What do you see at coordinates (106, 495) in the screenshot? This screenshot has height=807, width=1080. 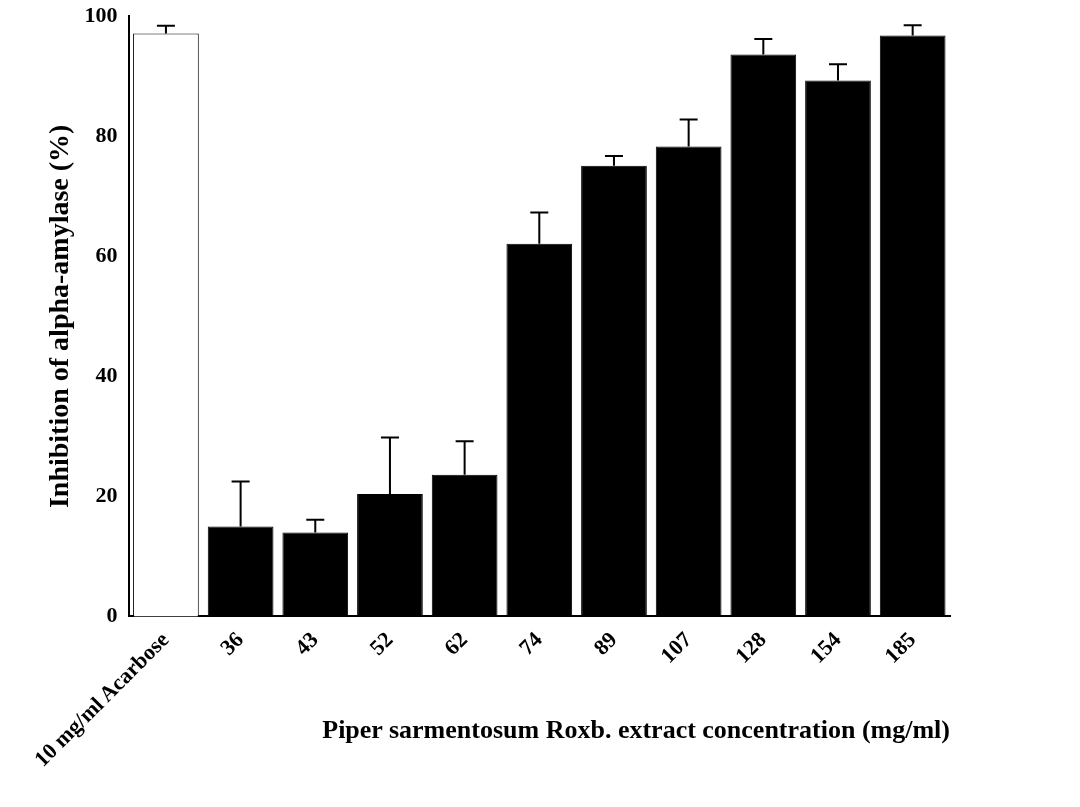 I see `y-tick-label: 20` at bounding box center [106, 495].